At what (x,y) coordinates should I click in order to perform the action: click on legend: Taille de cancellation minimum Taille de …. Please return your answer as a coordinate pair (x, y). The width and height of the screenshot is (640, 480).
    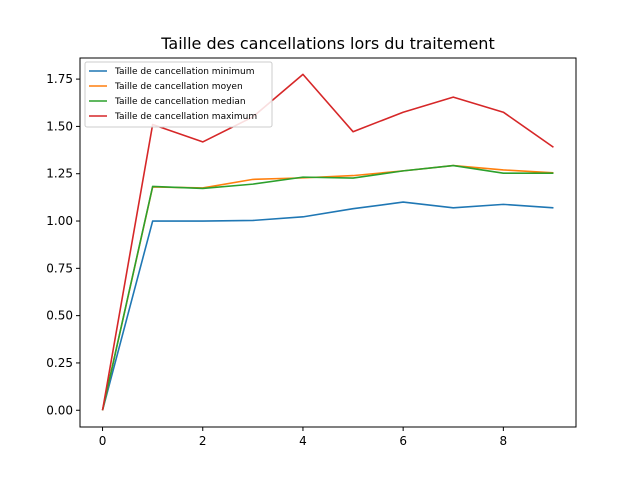
    Looking at the image, I should click on (178, 94).